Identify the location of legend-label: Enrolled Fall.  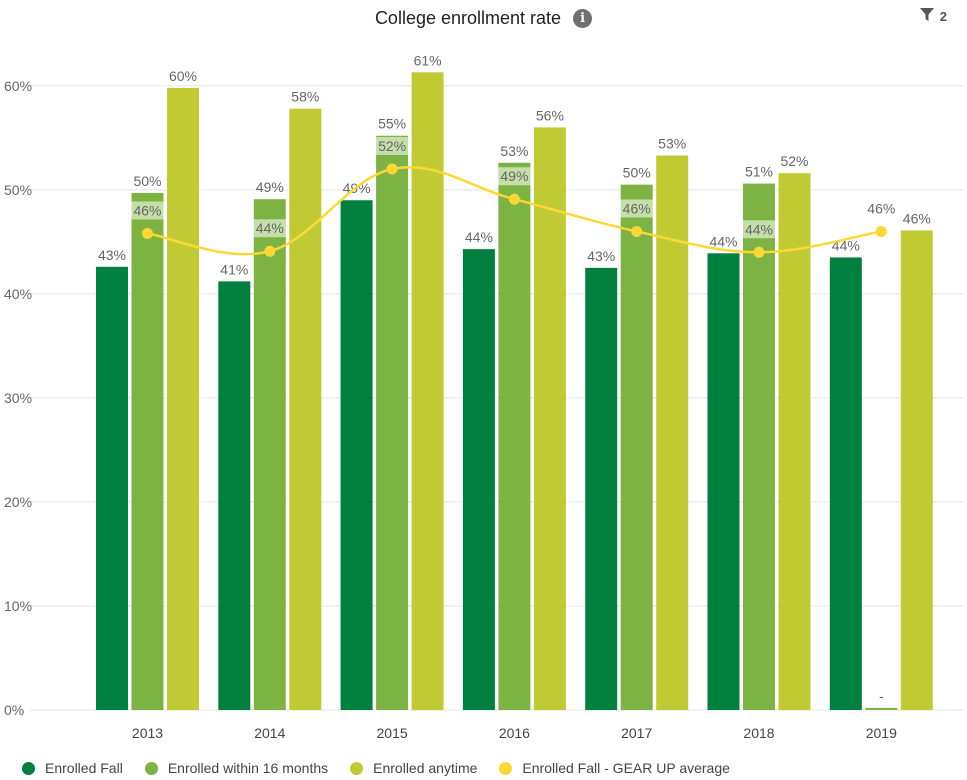
(84, 768).